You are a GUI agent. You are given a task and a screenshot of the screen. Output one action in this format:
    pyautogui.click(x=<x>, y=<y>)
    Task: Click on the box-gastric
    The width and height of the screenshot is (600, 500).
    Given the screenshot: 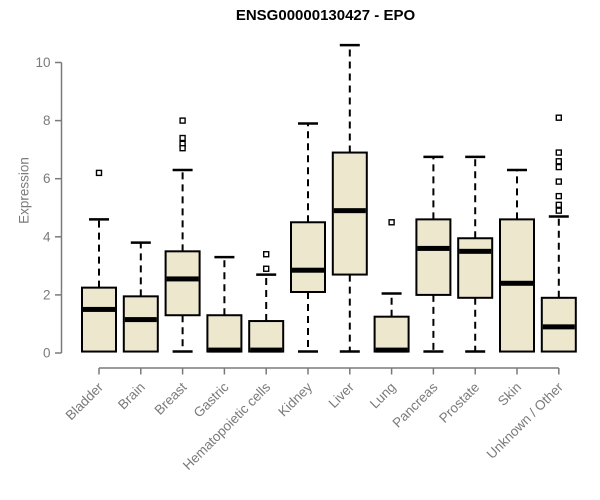 What is the action you would take?
    pyautogui.click(x=224, y=304)
    